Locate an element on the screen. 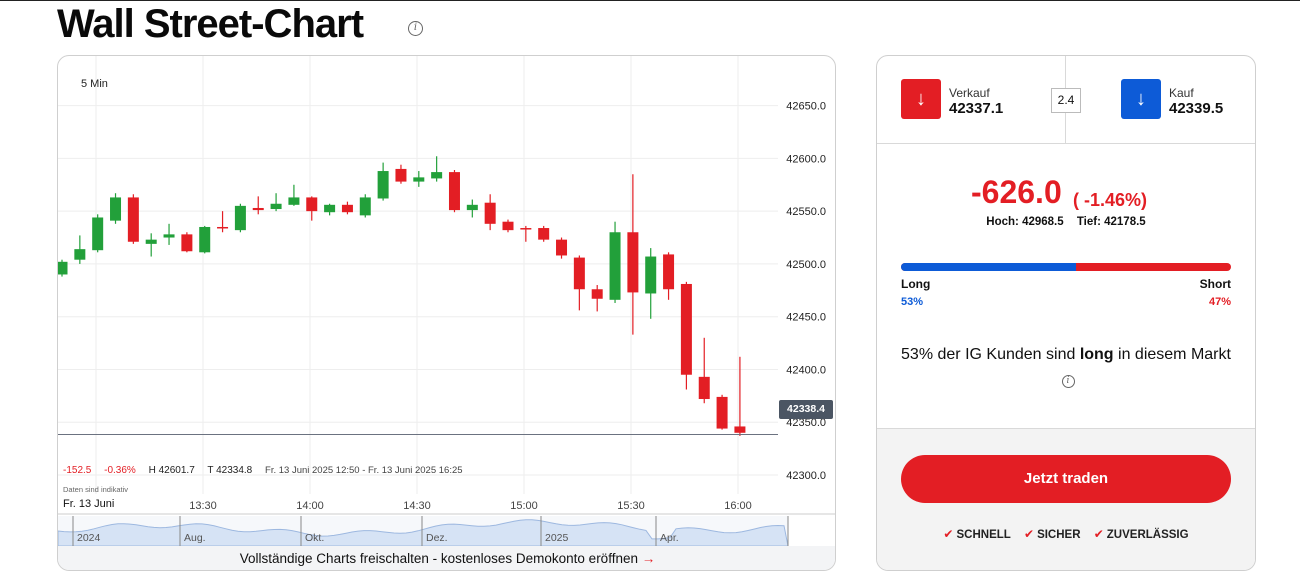 This screenshot has width=1300, height=577. y-tick-label: 42350.0 is located at coordinates (806, 423).